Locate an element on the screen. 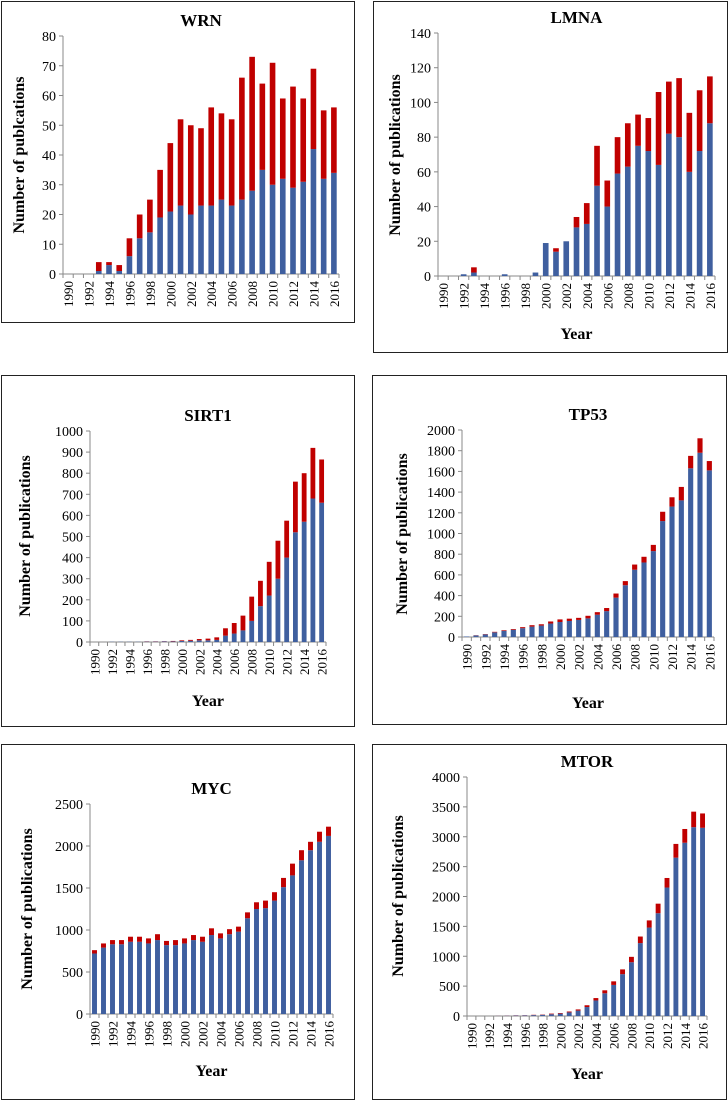  chart-title: TP53 is located at coordinates (588, 414).